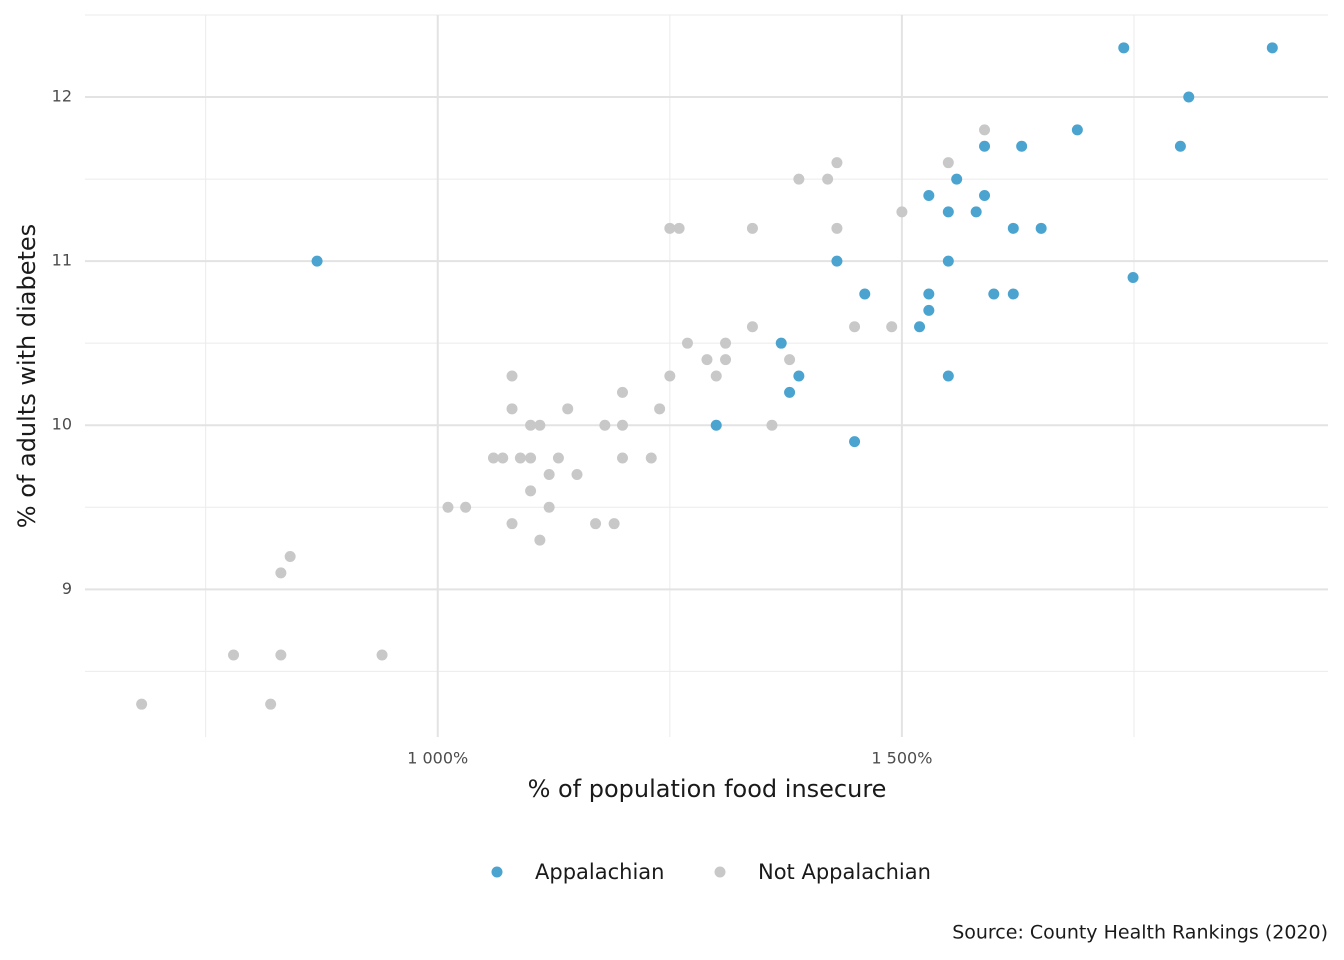  Describe the element at coordinates (844, 872) in the screenshot. I see `legend-label: Not Appalachian` at that location.